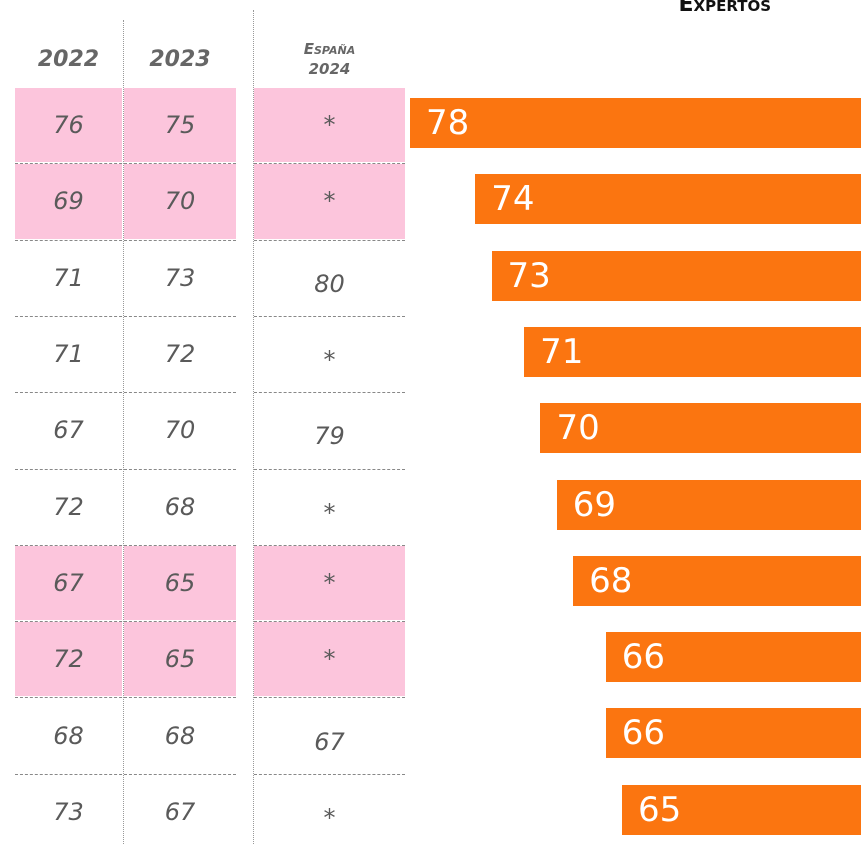 The height and width of the screenshot is (849, 861). What do you see at coordinates (717, 580) in the screenshot?
I see `bar: 68` at bounding box center [717, 580].